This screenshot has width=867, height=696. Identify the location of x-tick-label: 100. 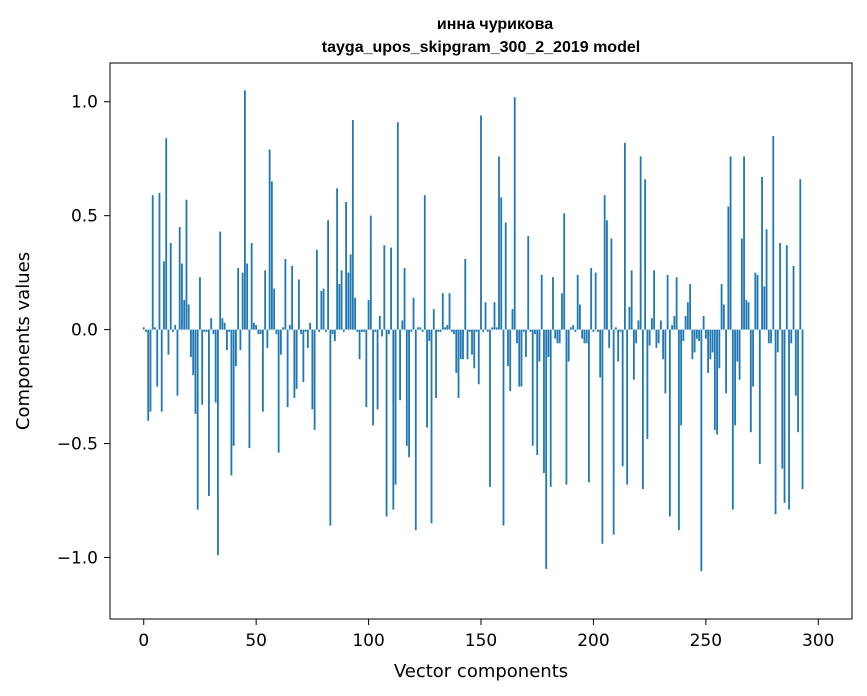
(368, 641).